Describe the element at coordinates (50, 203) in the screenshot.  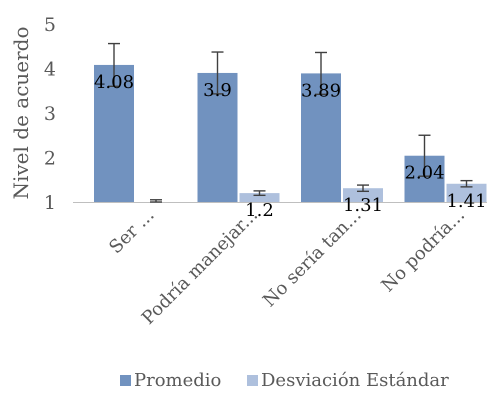
I see `y-tick-label: 1` at that location.